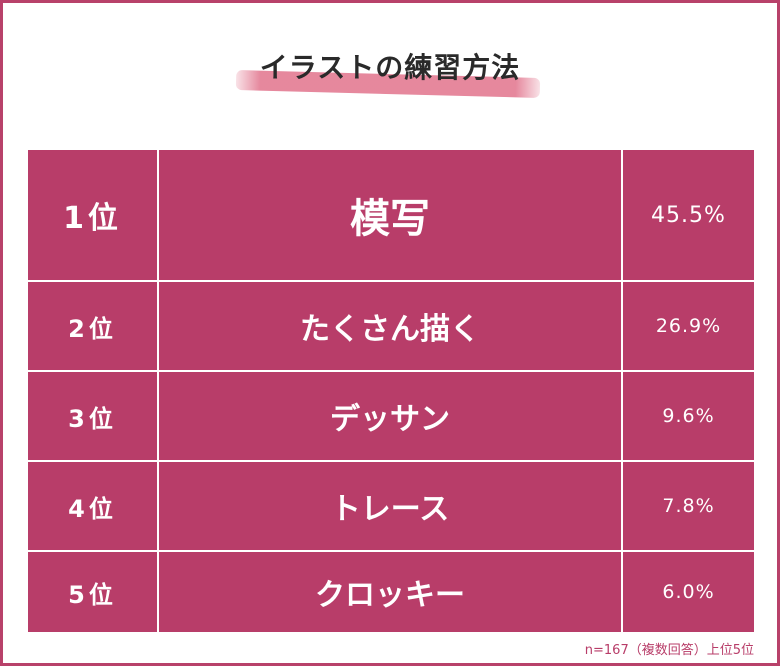 The width and height of the screenshot is (780, 666). What do you see at coordinates (688, 506) in the screenshot?
I see `percent-cell: 7.8%` at bounding box center [688, 506].